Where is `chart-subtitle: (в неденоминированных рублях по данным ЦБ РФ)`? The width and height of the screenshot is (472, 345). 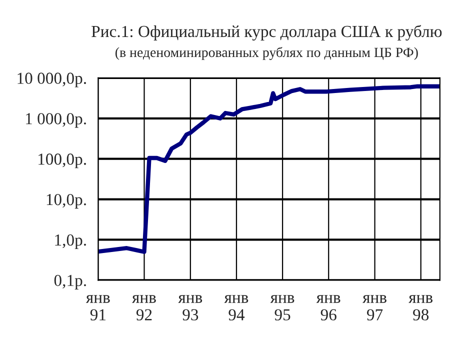
chart-subtitle: (в неденоминированных рублях по данным ЦБ РФ) is located at coordinates (266, 53).